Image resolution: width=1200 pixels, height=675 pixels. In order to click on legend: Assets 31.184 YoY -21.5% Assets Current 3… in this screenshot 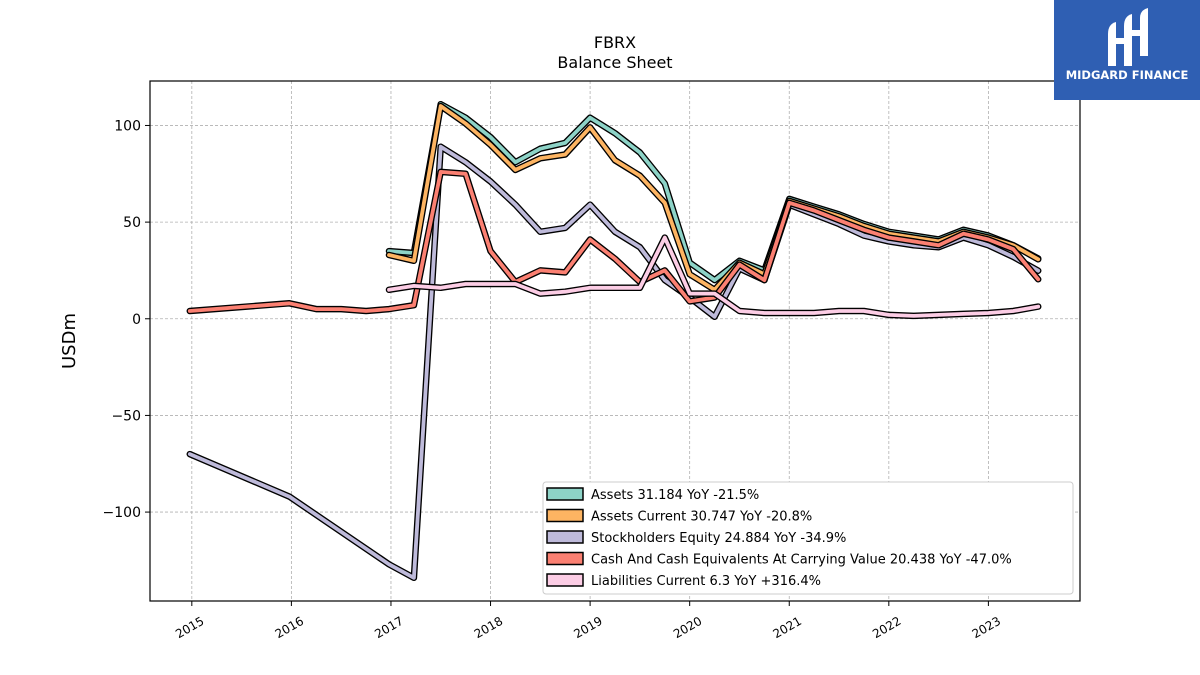, I will do `click(808, 538)`.